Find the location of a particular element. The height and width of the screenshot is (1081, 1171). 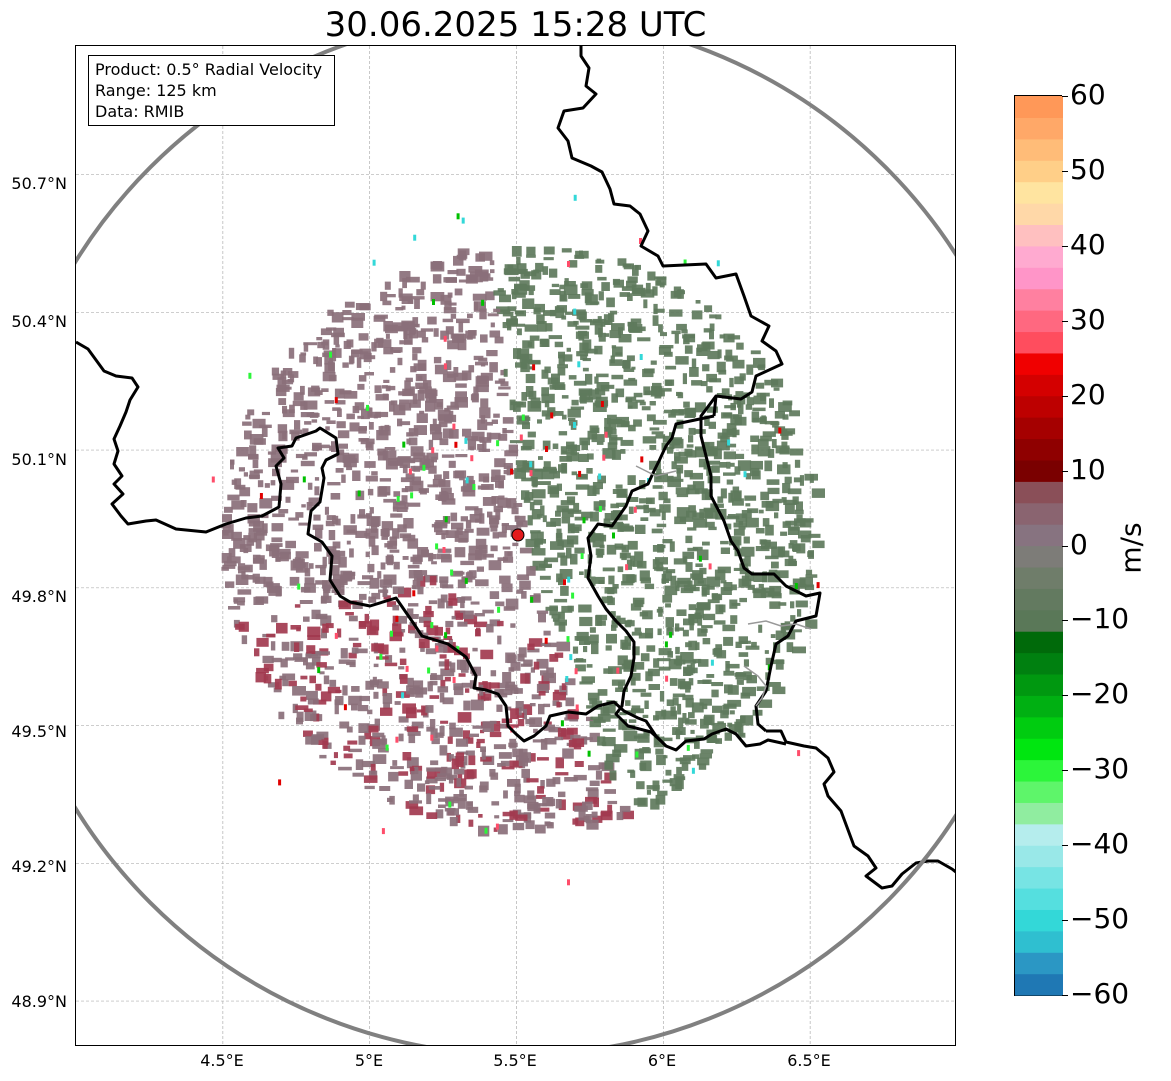

colorbar-tick-label: −60 is located at coordinates (1100, 993).